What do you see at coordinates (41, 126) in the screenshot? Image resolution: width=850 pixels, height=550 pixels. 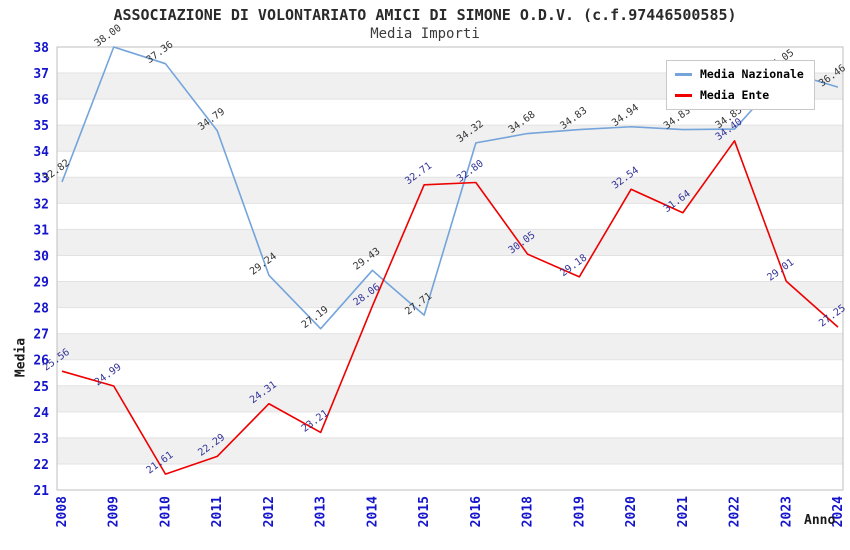 I see `y-tick-label: 35` at bounding box center [41, 126].